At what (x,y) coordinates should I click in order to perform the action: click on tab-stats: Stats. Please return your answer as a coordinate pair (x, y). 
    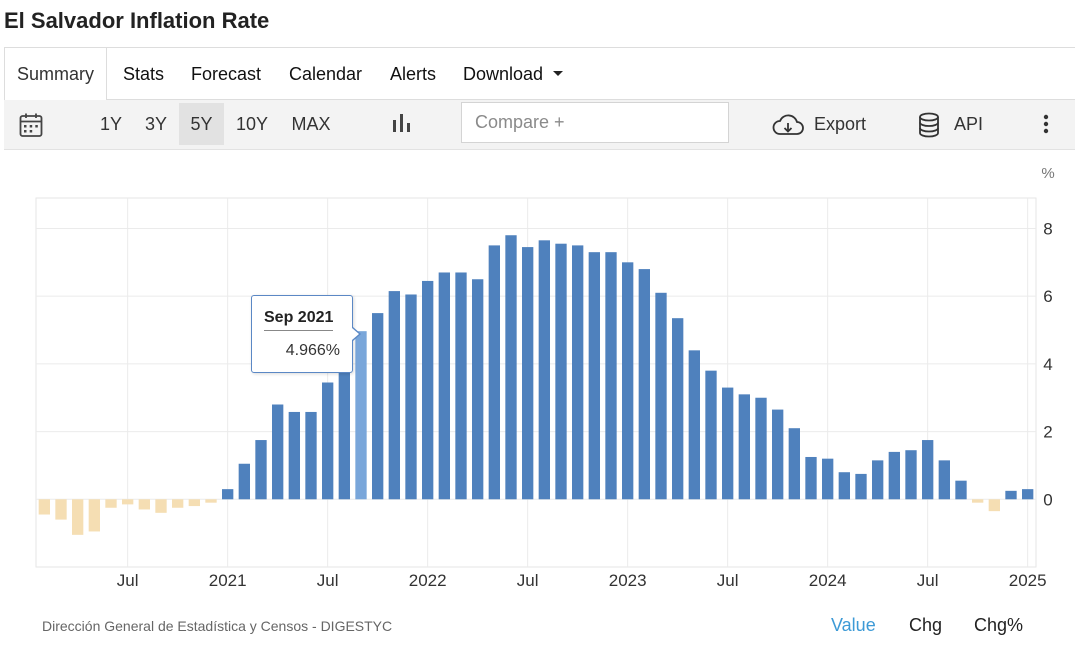
    Looking at the image, I should click on (144, 74).